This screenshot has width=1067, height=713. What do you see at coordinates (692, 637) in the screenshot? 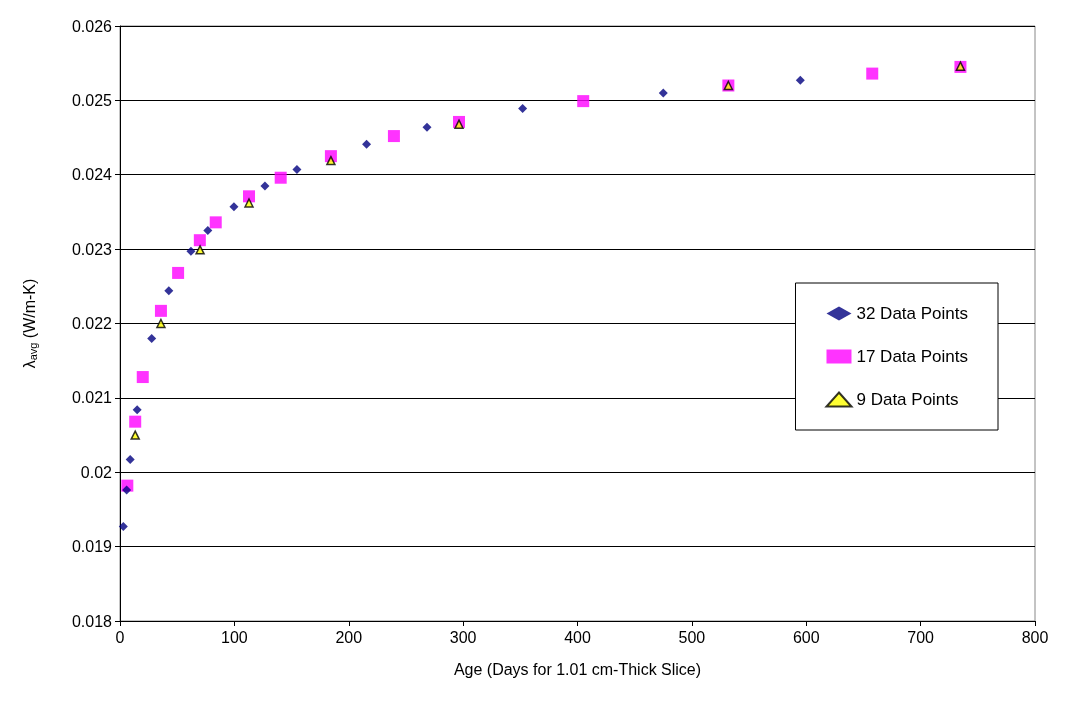
I see `x-tick-label: 500` at bounding box center [692, 637].